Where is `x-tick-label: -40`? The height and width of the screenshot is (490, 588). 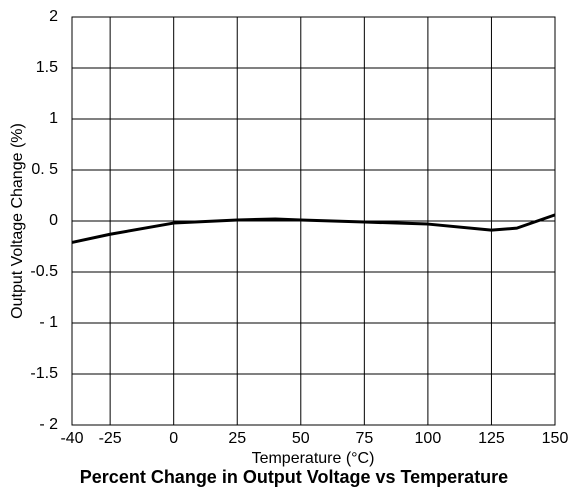 x-tick-label: -40 is located at coordinates (71, 438).